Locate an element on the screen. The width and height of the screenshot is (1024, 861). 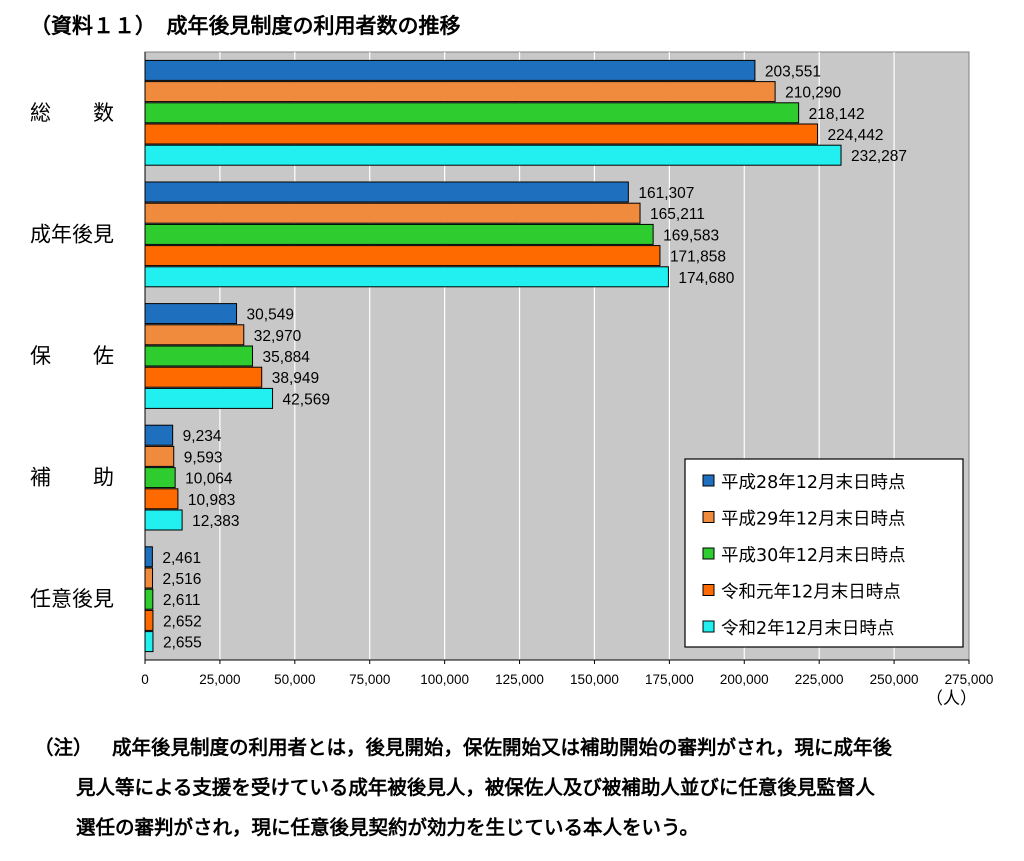
x-tick-label: 275,000 is located at coordinates (969, 679).